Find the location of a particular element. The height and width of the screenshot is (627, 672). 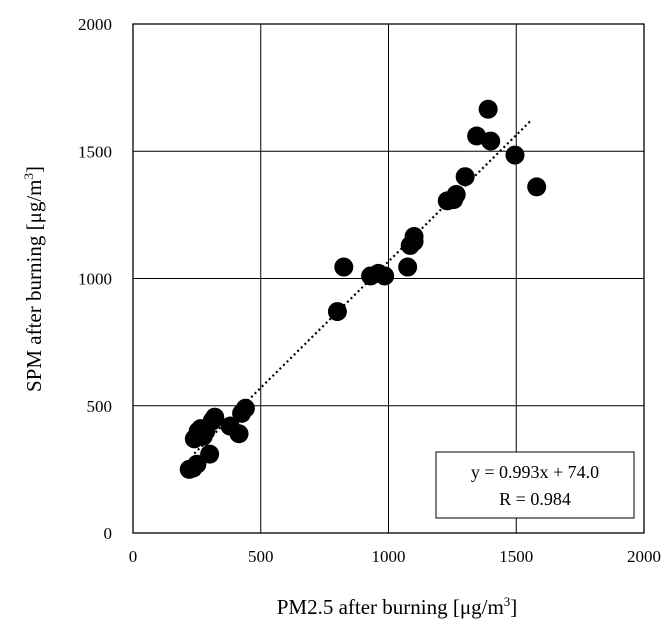

x-axis-ticks: 0 500 1000 1500 2000 is located at coordinates (395, 556).